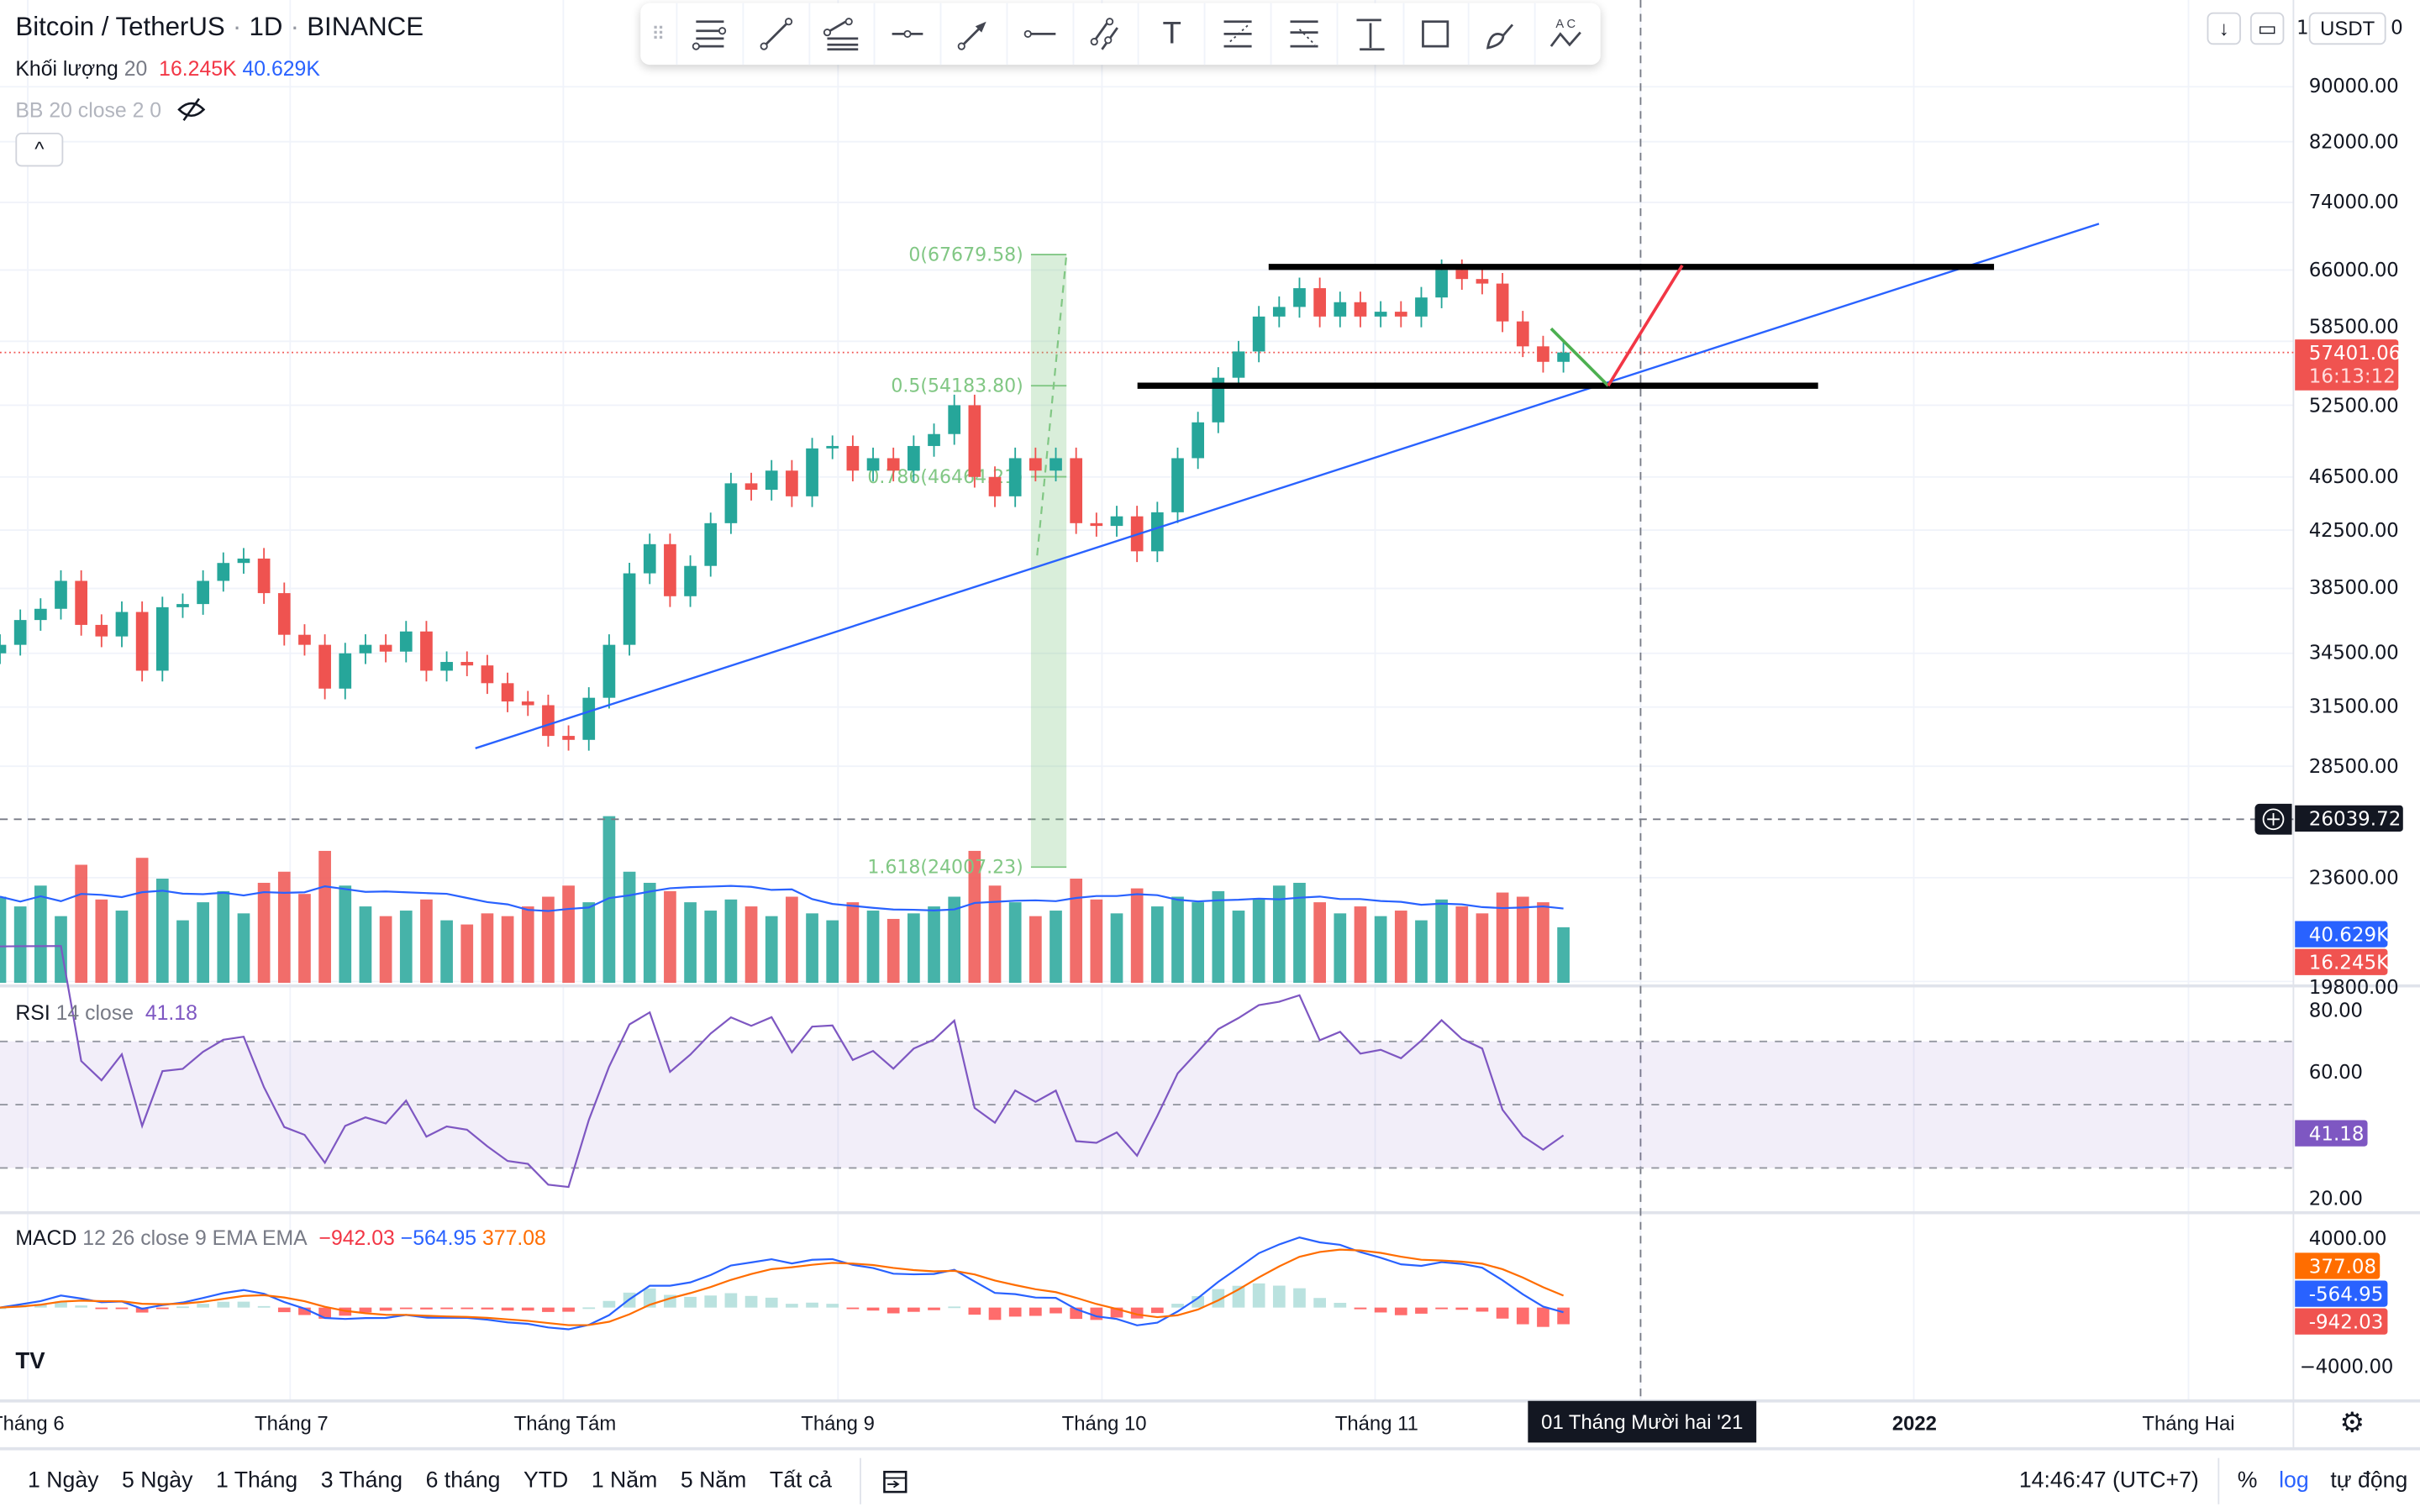 Image resolution: width=2420 pixels, height=1512 pixels. What do you see at coordinates (2224, 28) in the screenshot?
I see `scroll-to-latest-button: ↓` at bounding box center [2224, 28].